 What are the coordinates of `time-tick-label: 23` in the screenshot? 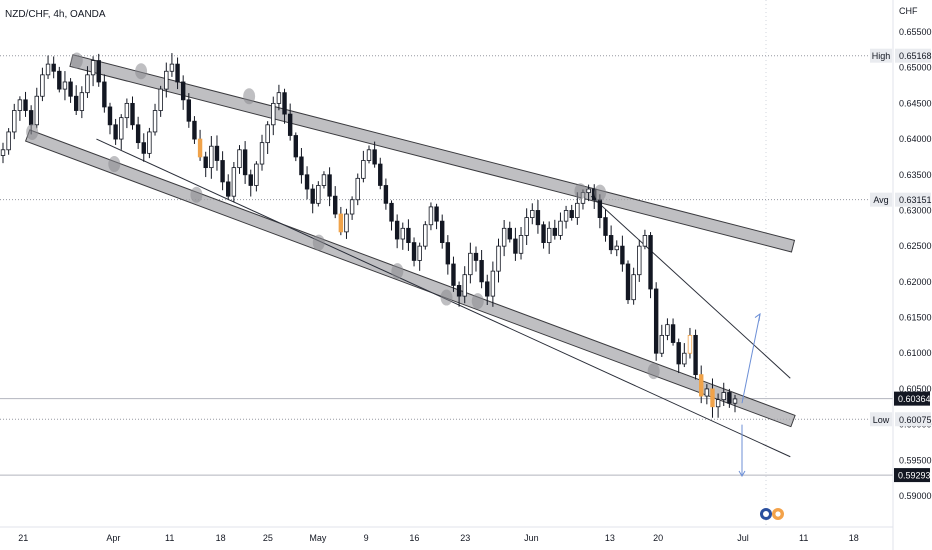 It's located at (465, 538).